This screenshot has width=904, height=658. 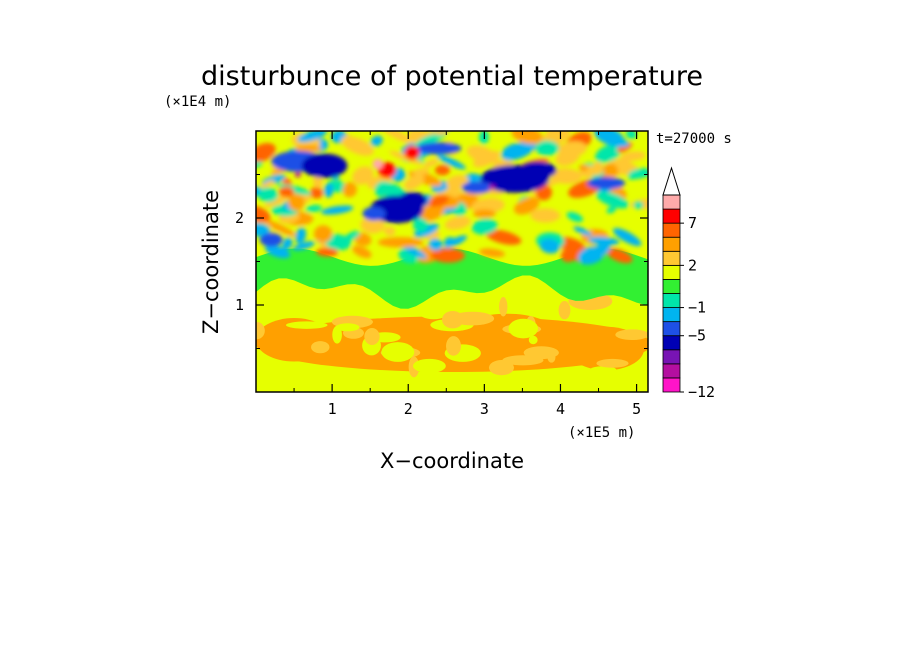 I want to click on colorbar-extend-arrow, so click(x=671, y=181).